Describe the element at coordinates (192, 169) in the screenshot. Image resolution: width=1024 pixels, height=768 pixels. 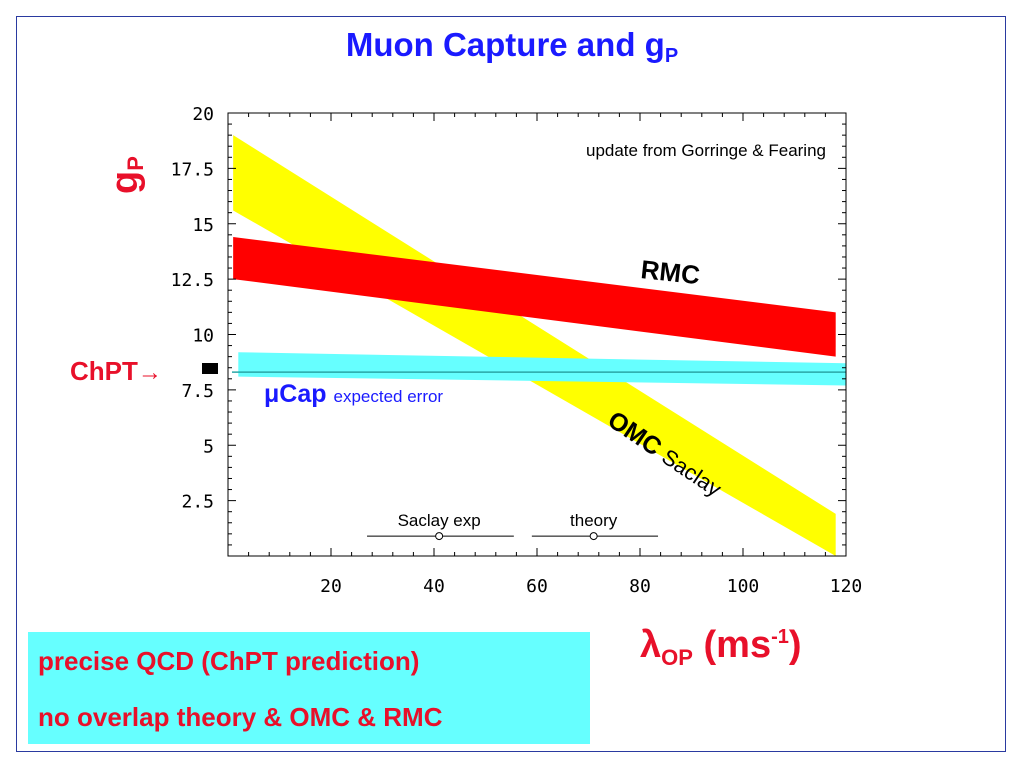
I see `y-tick-label: 17.5` at that location.